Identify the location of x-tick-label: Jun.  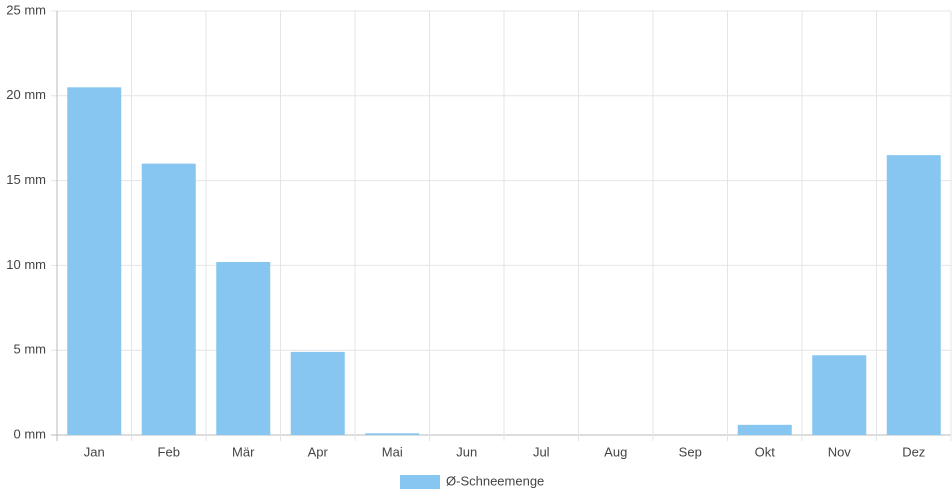
(466, 451).